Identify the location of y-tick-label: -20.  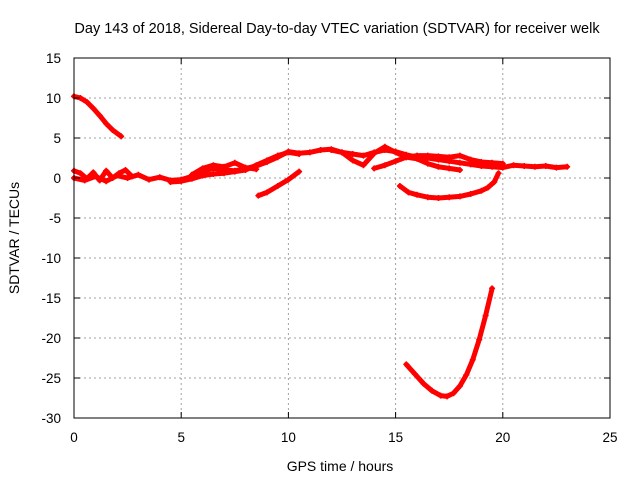
(51, 338).